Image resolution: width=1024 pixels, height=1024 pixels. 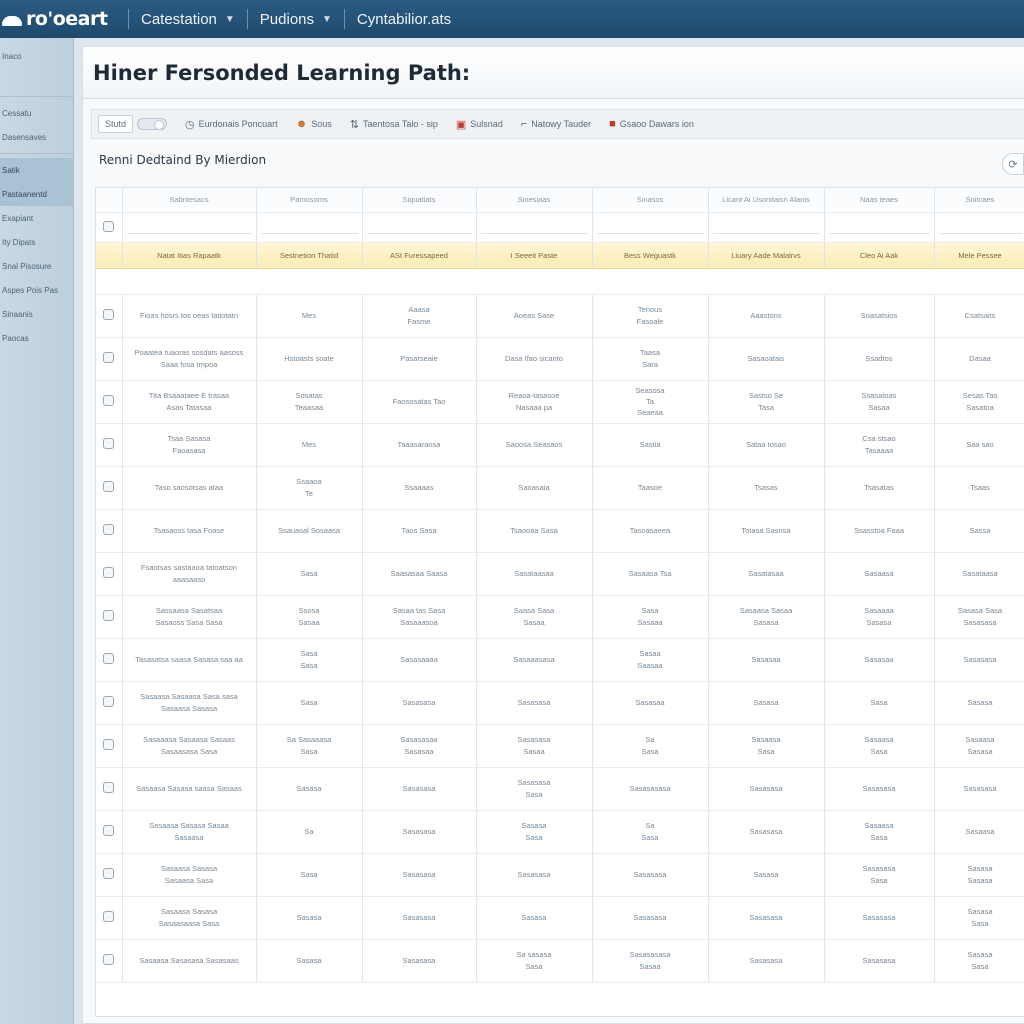 What do you see at coordinates (524, 124) in the screenshot?
I see `filter-icon: ⌐` at bounding box center [524, 124].